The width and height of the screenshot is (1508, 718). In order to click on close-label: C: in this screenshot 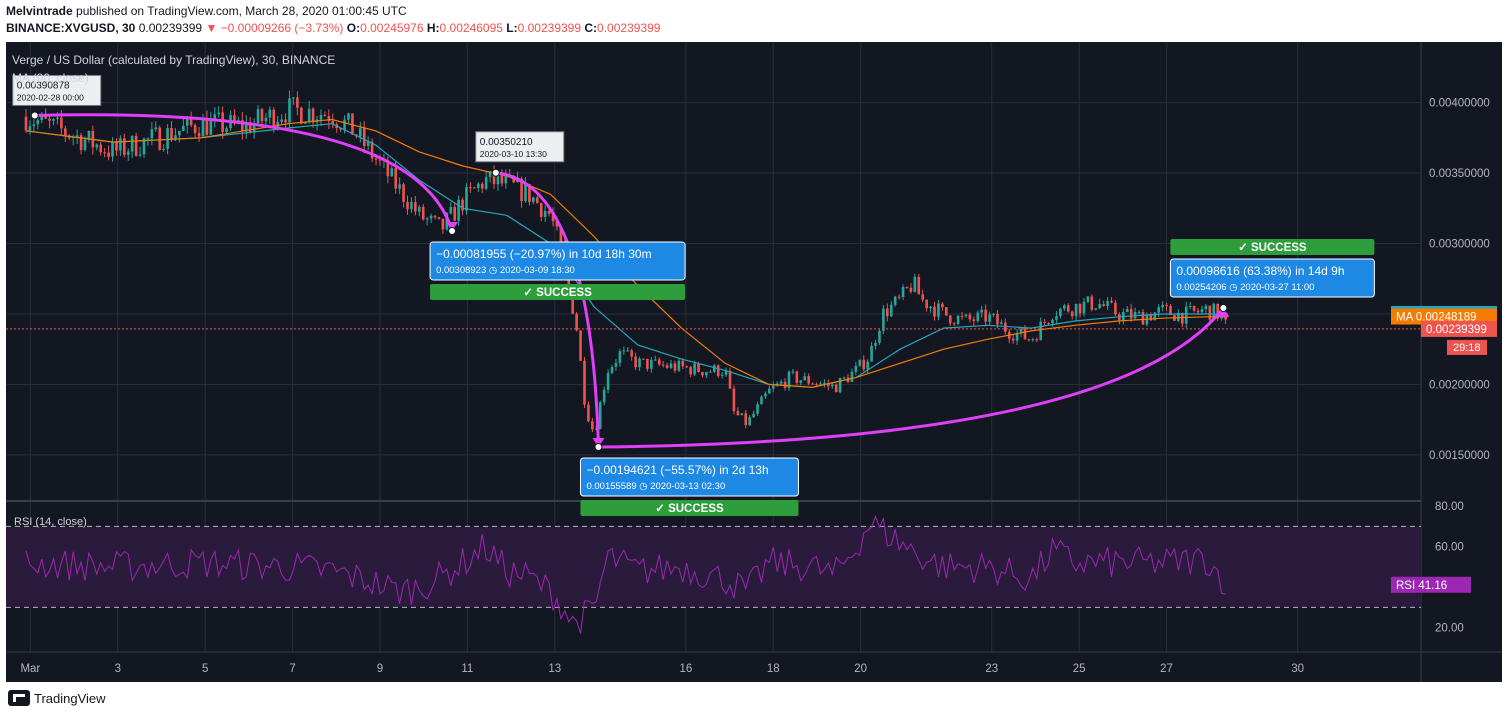, I will do `click(591, 28)`.